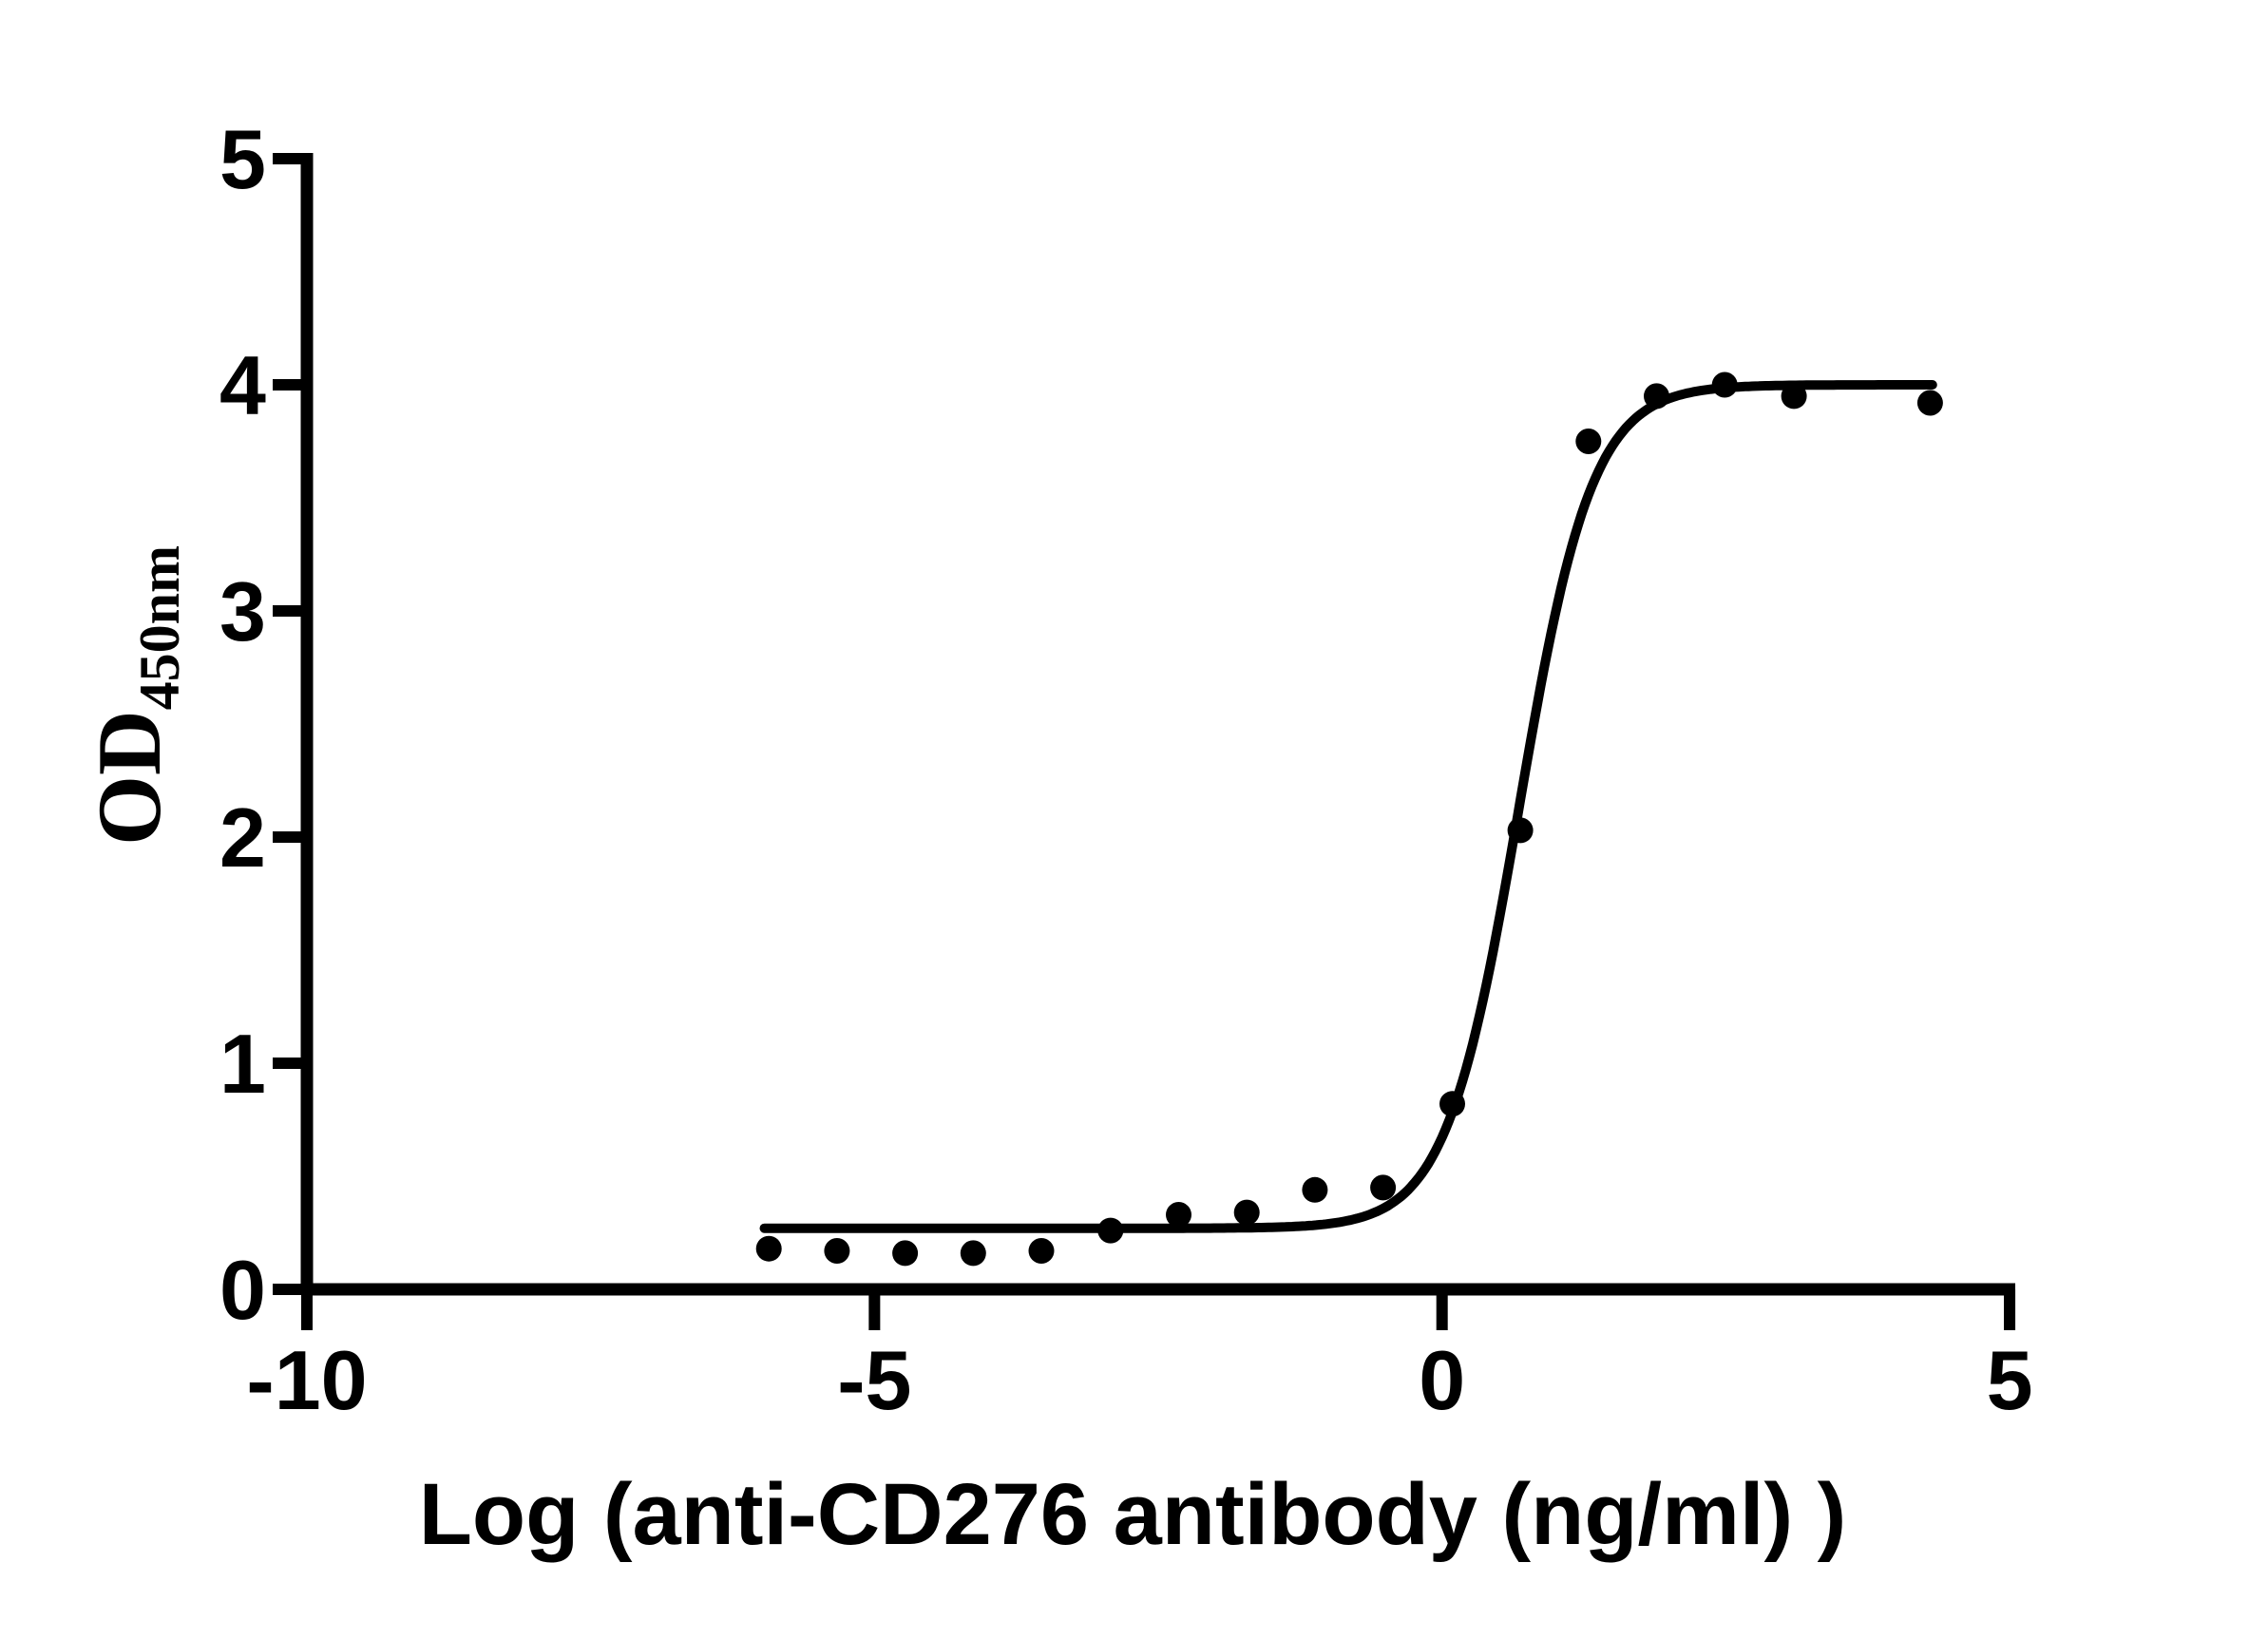 This screenshot has height=1639, width=2268. I want to click on x-tick-label: -5, so click(874, 1380).